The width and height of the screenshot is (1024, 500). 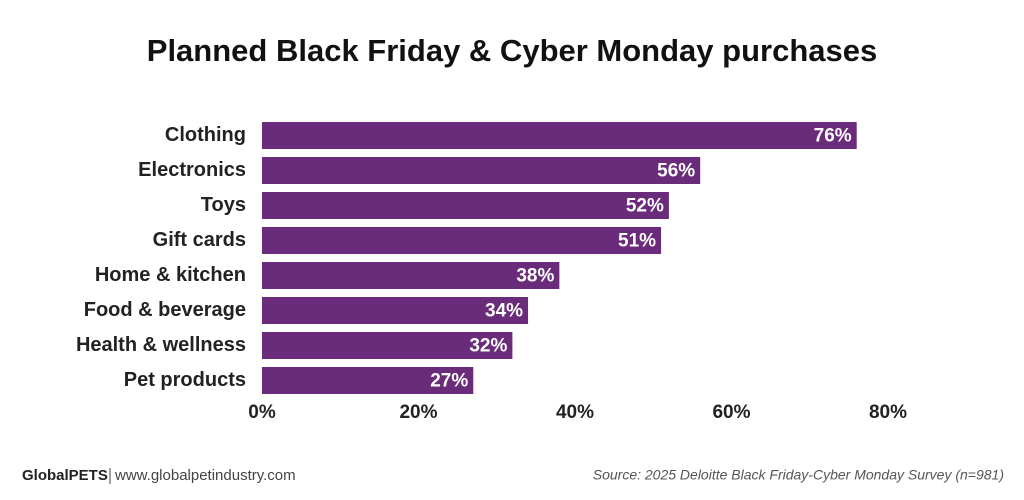 I want to click on value-label: 27%, so click(x=449, y=381).